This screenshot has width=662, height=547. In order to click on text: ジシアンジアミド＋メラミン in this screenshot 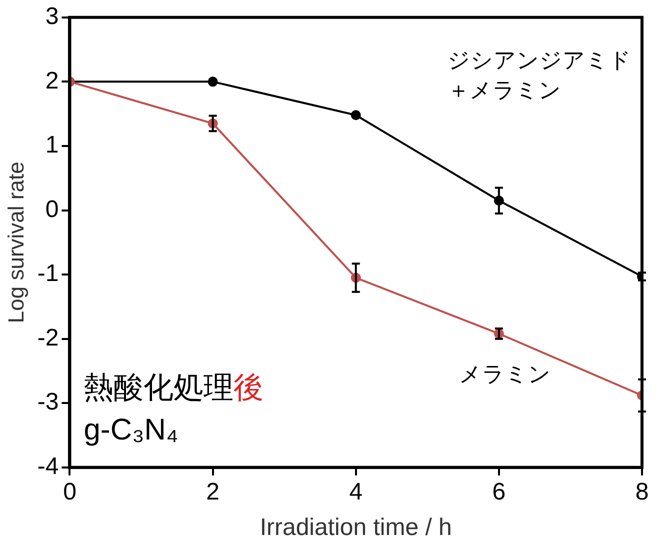, I will do `click(539, 74)`.